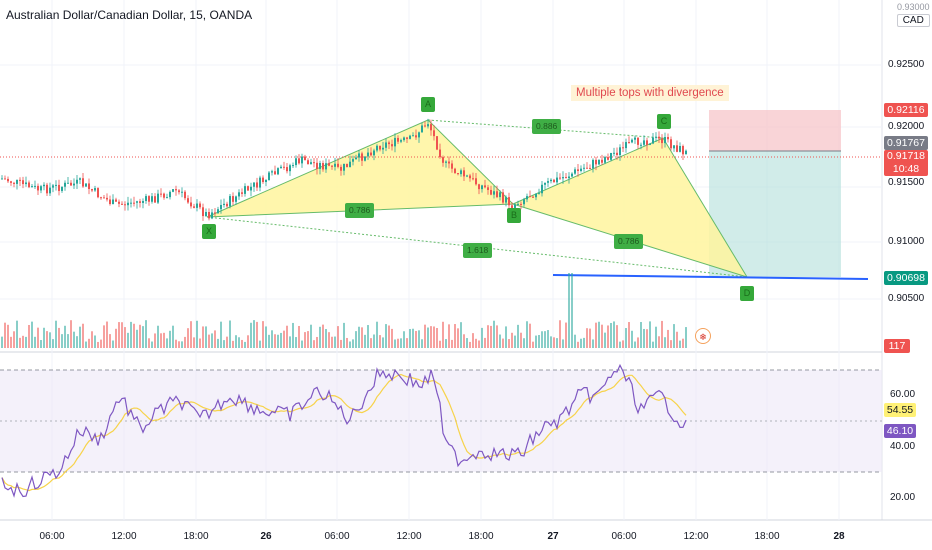  I want to click on support-level-line, so click(710, 277).